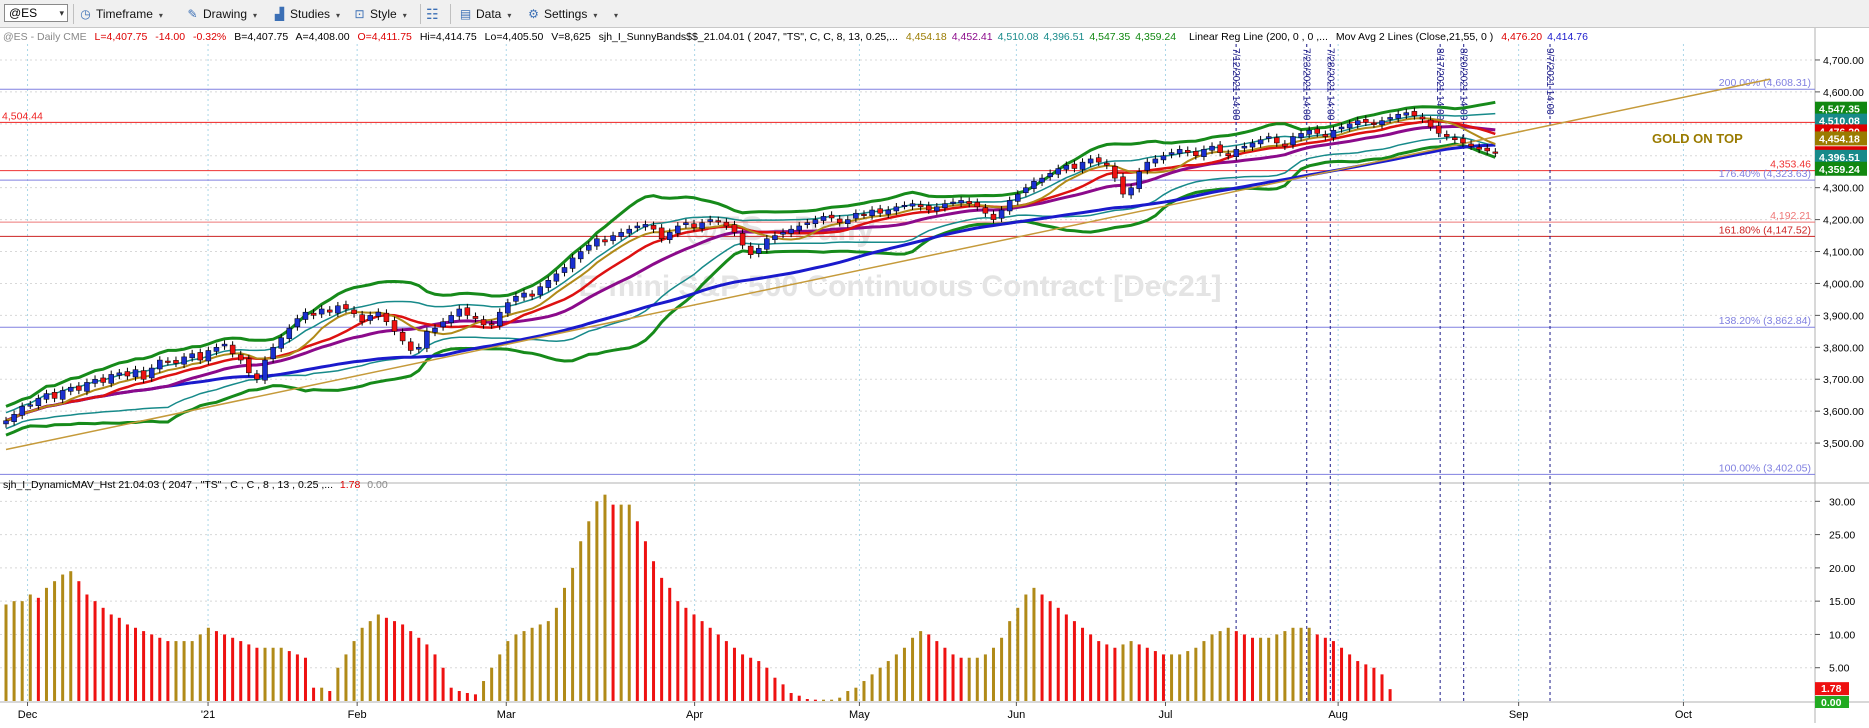  I want to click on lower-tick-label: 10.00, so click(1842, 635).